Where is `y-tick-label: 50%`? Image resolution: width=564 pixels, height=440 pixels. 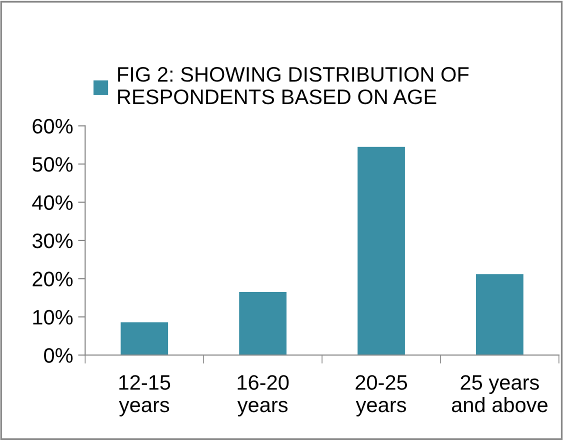 y-tick-label: 50% is located at coordinates (52, 164).